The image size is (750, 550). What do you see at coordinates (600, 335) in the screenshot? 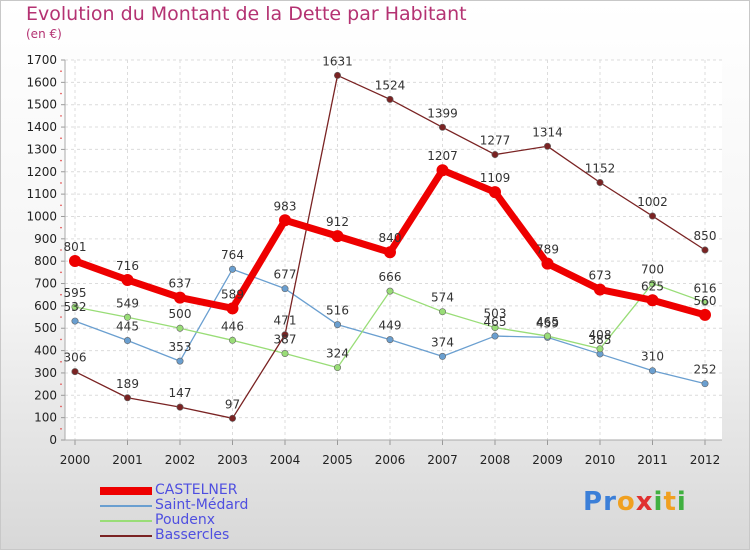
I see `data-label-poudenx: 408` at bounding box center [600, 335].